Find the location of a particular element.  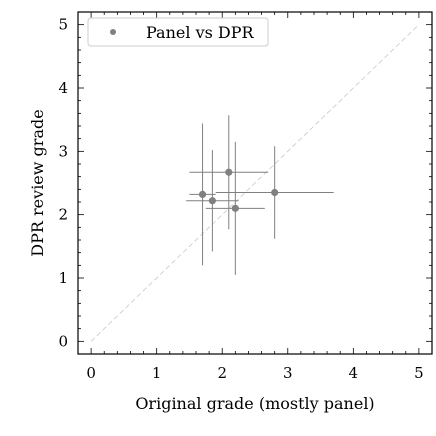

y-tick-label-5: 5 is located at coordinates (63, 25).